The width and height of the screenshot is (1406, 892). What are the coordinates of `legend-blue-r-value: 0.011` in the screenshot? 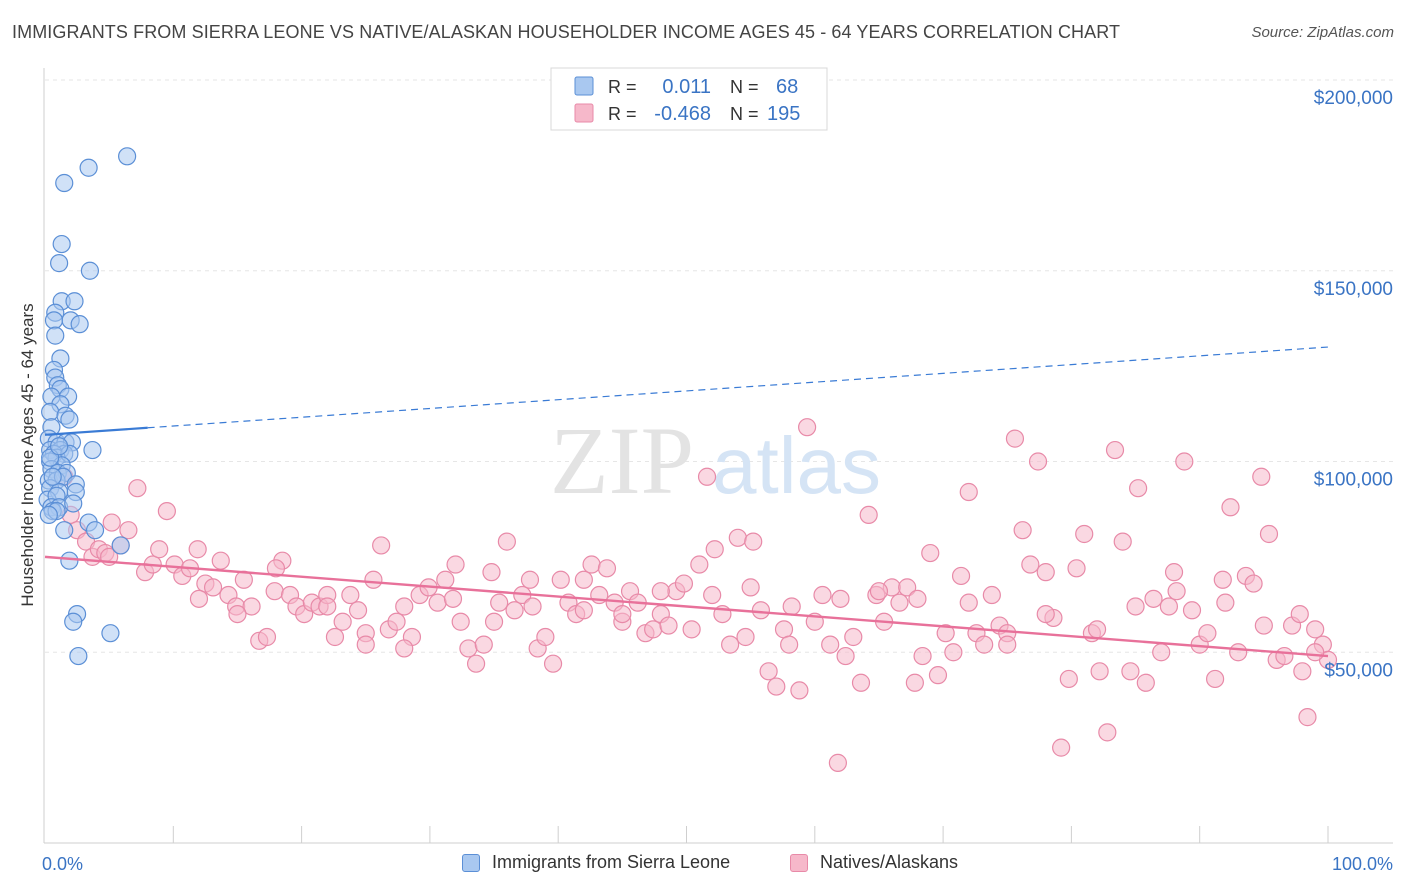 It's located at (686, 87).